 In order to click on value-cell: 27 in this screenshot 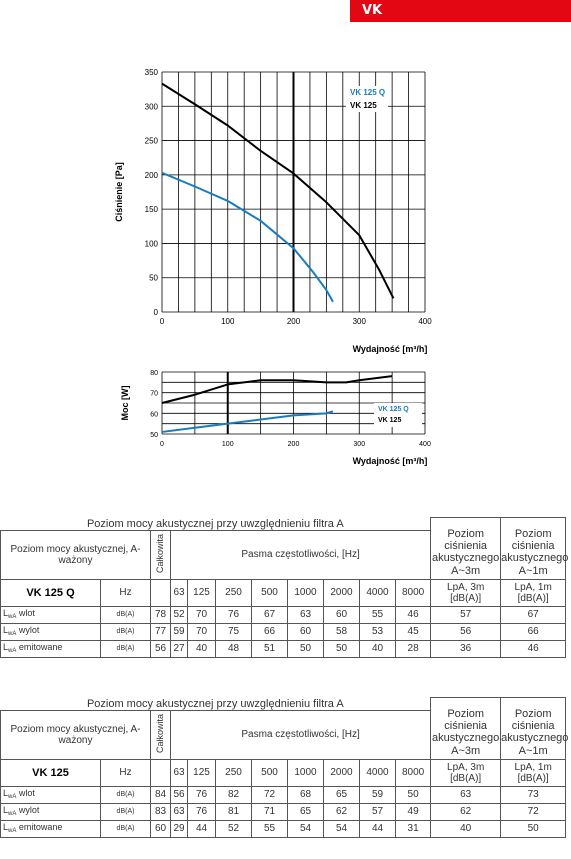, I will do `click(179, 648)`.